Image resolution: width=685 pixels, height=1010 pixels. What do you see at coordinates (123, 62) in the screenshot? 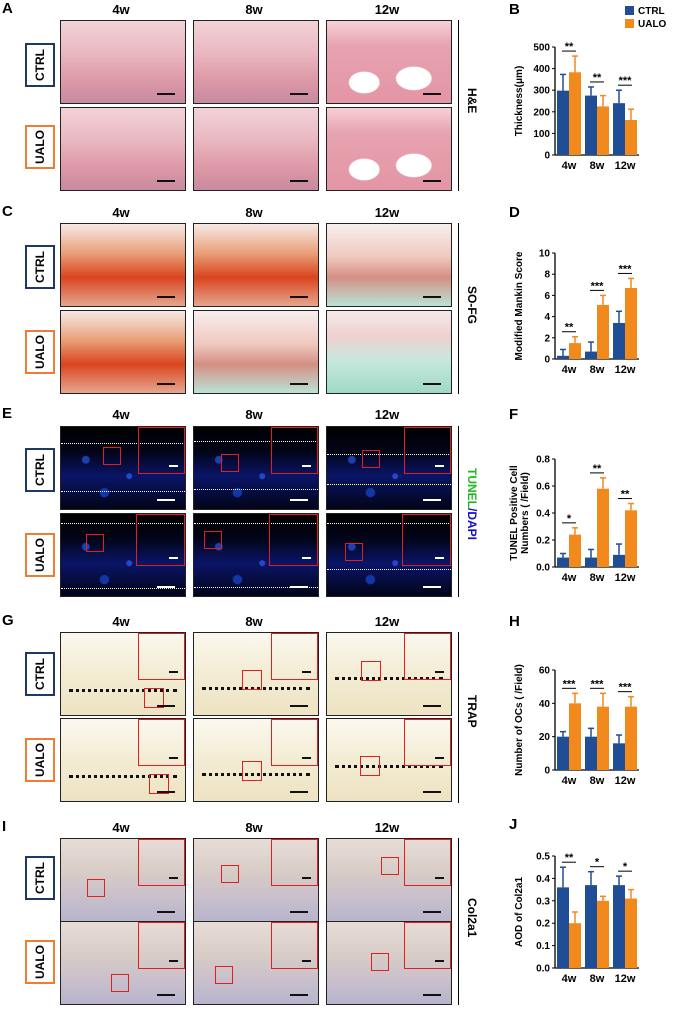
I see `he-ctrl-4w-image` at bounding box center [123, 62].